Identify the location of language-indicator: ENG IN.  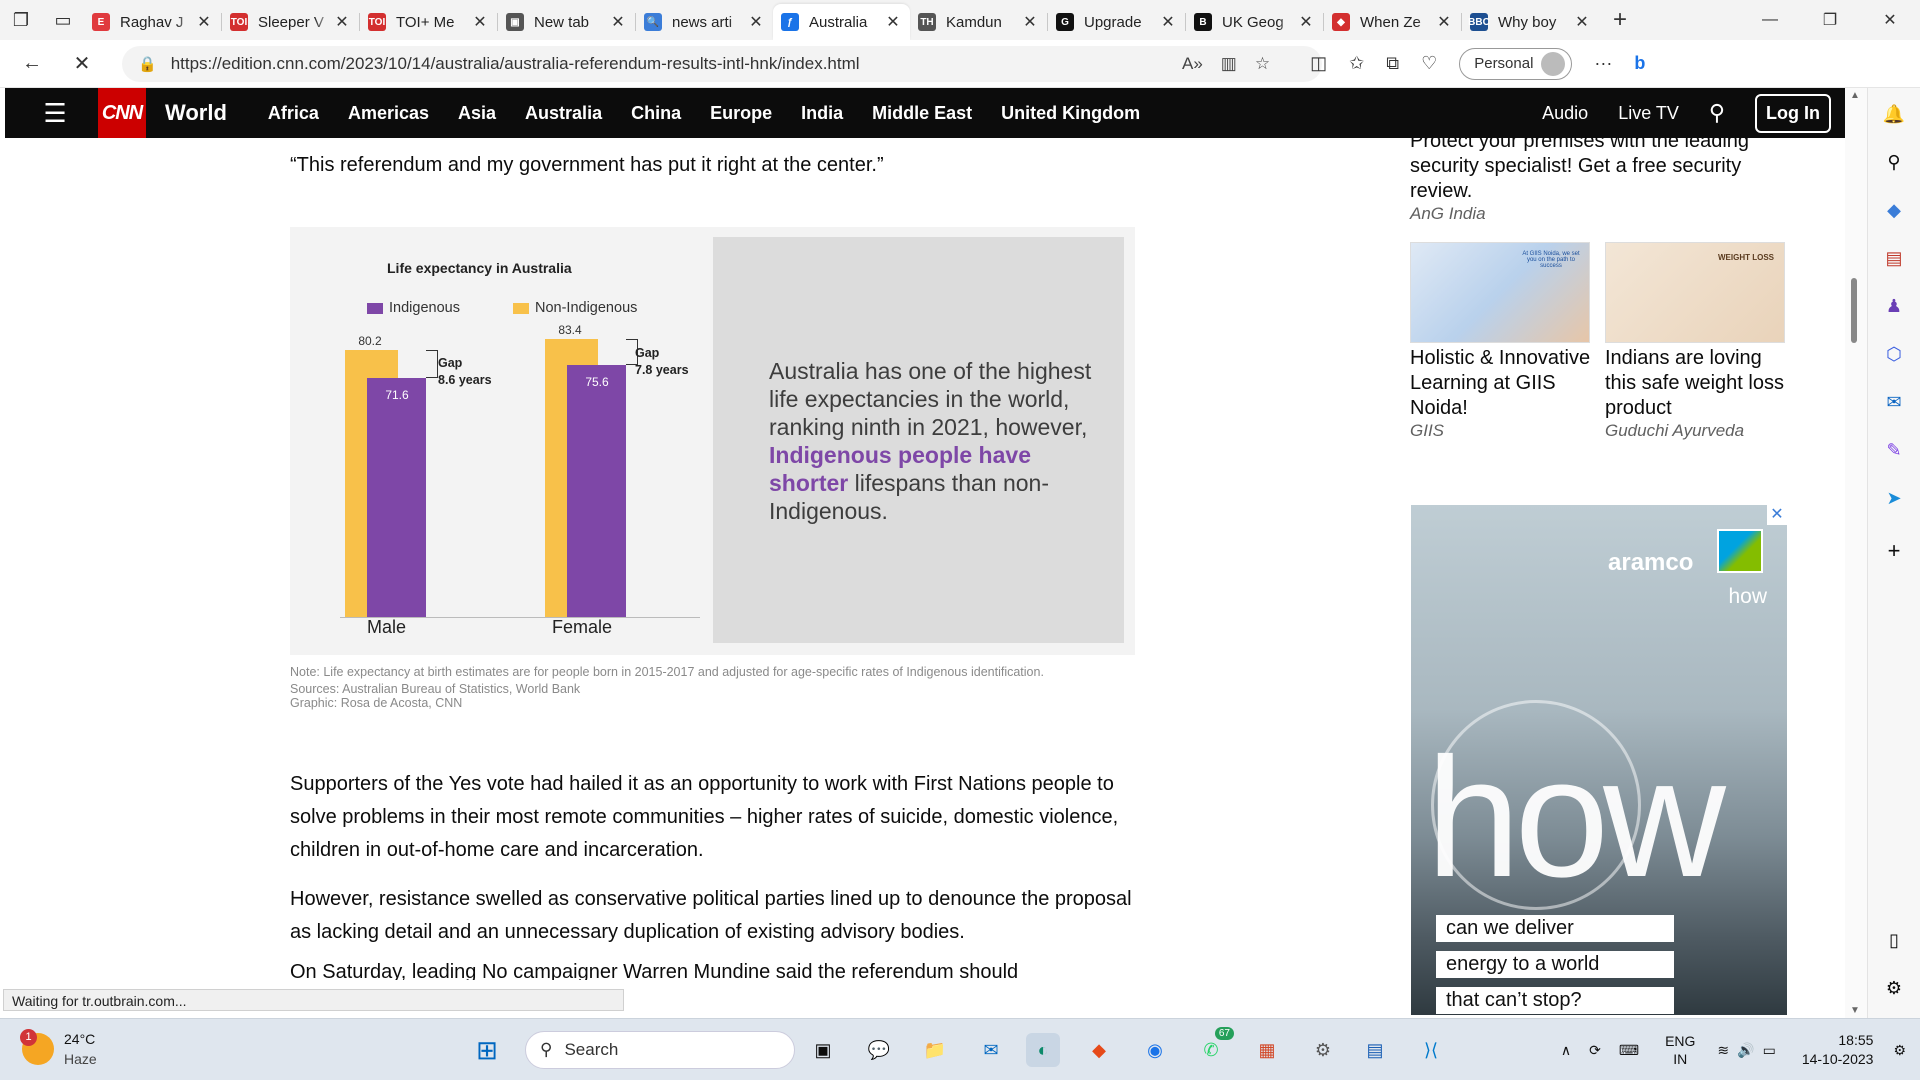
(1680, 1050).